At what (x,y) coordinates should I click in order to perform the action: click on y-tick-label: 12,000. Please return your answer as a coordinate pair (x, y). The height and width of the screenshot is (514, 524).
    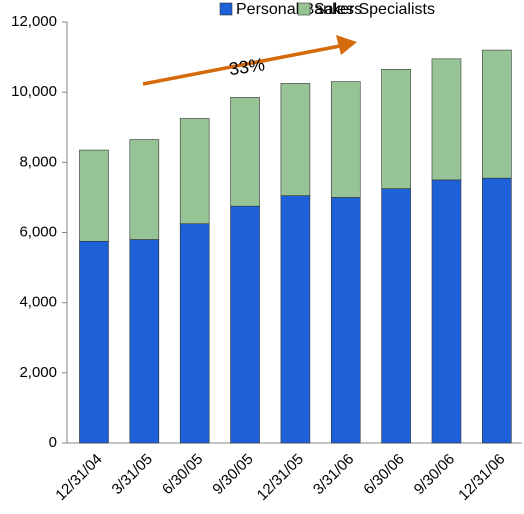
    Looking at the image, I should click on (34, 21).